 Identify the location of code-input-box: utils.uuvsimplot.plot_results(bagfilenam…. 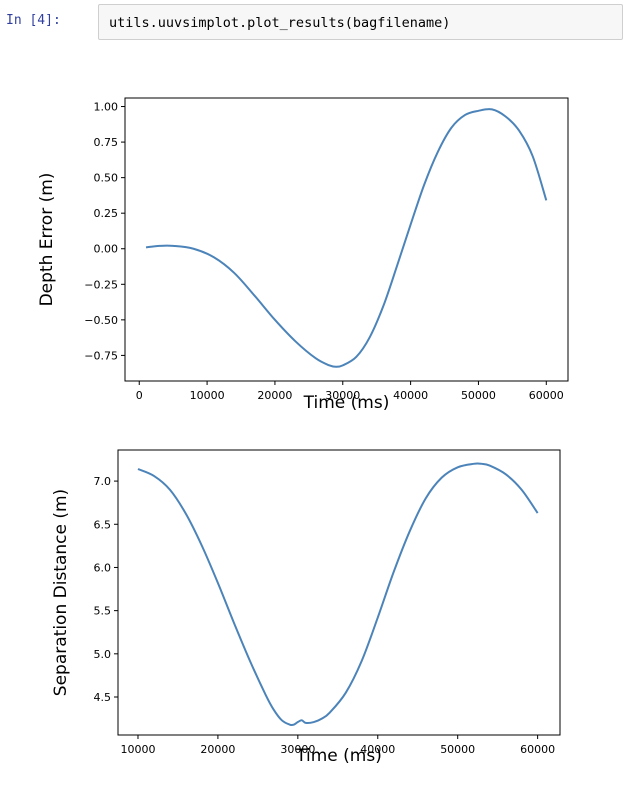
(360, 22).